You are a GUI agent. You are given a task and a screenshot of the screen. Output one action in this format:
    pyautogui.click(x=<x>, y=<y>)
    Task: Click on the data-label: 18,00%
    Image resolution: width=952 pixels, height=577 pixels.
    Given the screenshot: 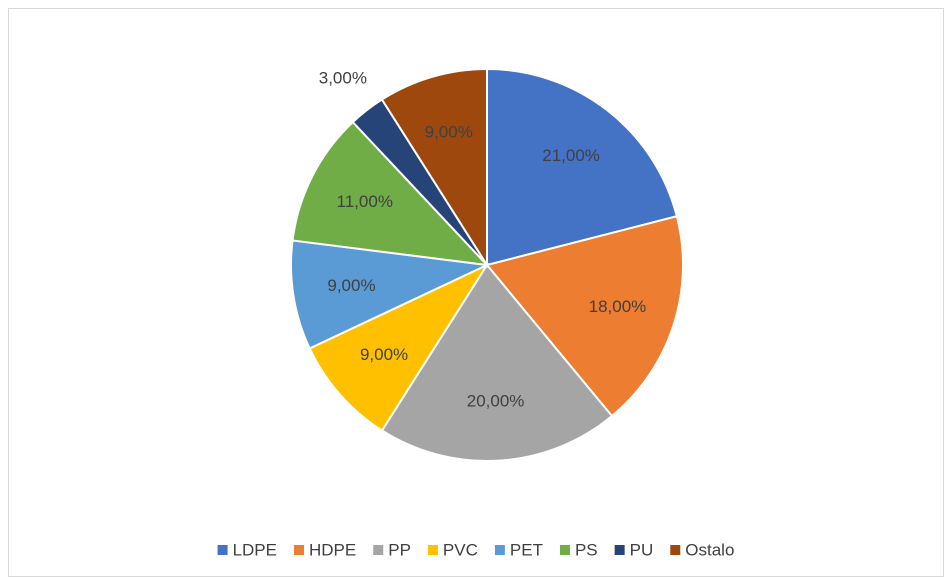 What is the action you would take?
    pyautogui.click(x=618, y=306)
    